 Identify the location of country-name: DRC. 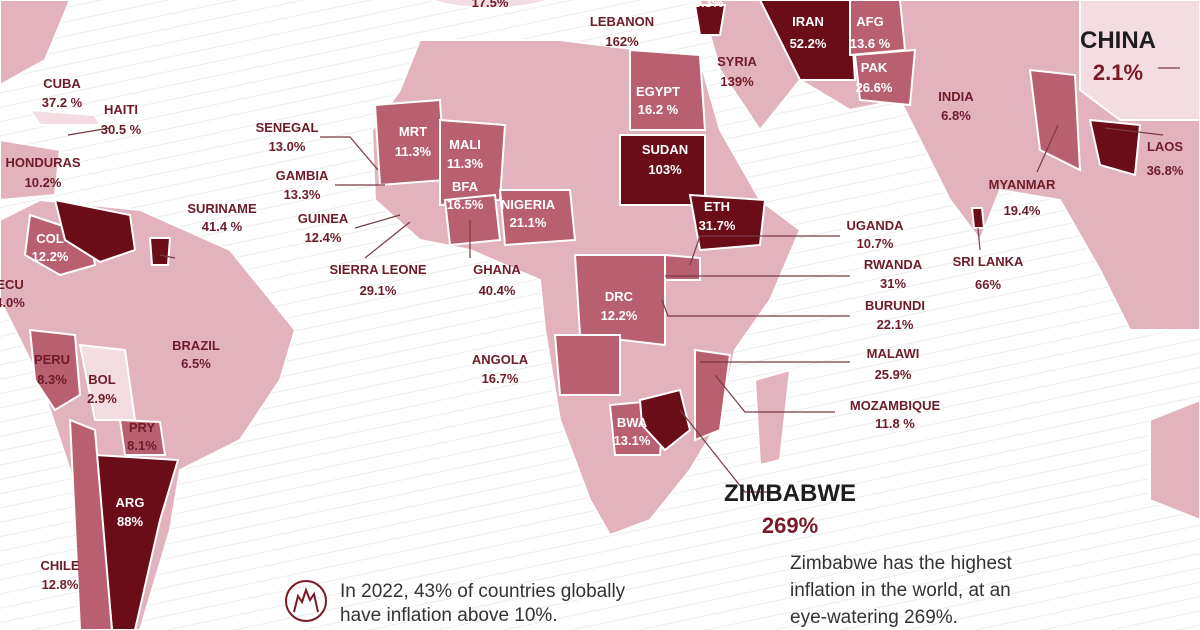
(619, 296).